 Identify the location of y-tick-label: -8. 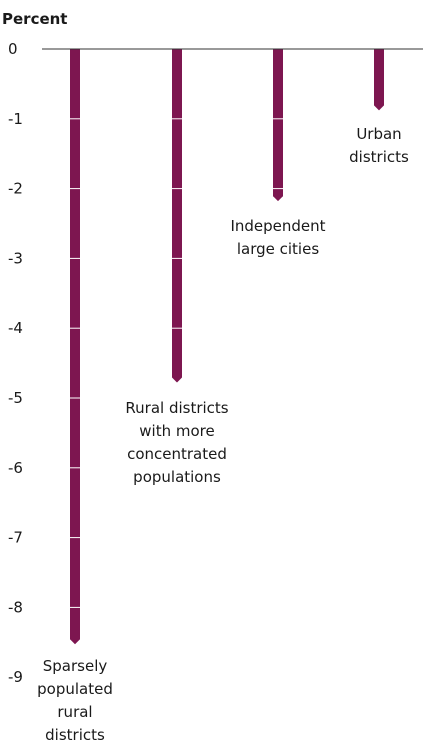
(15, 607).